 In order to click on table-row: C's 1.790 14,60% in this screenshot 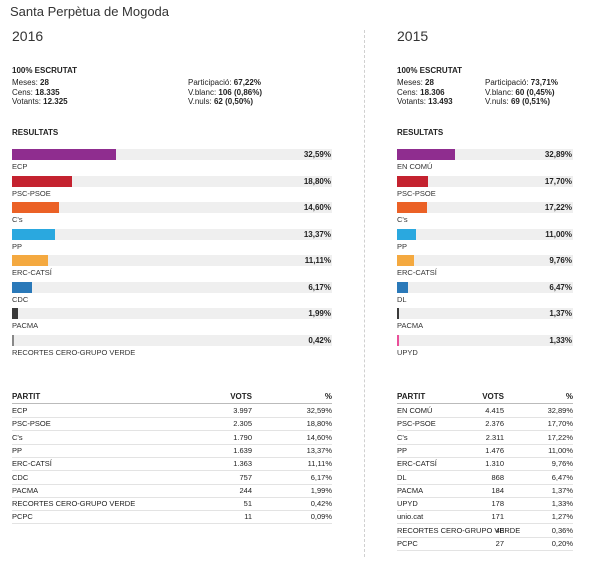, I will do `click(172, 438)`.